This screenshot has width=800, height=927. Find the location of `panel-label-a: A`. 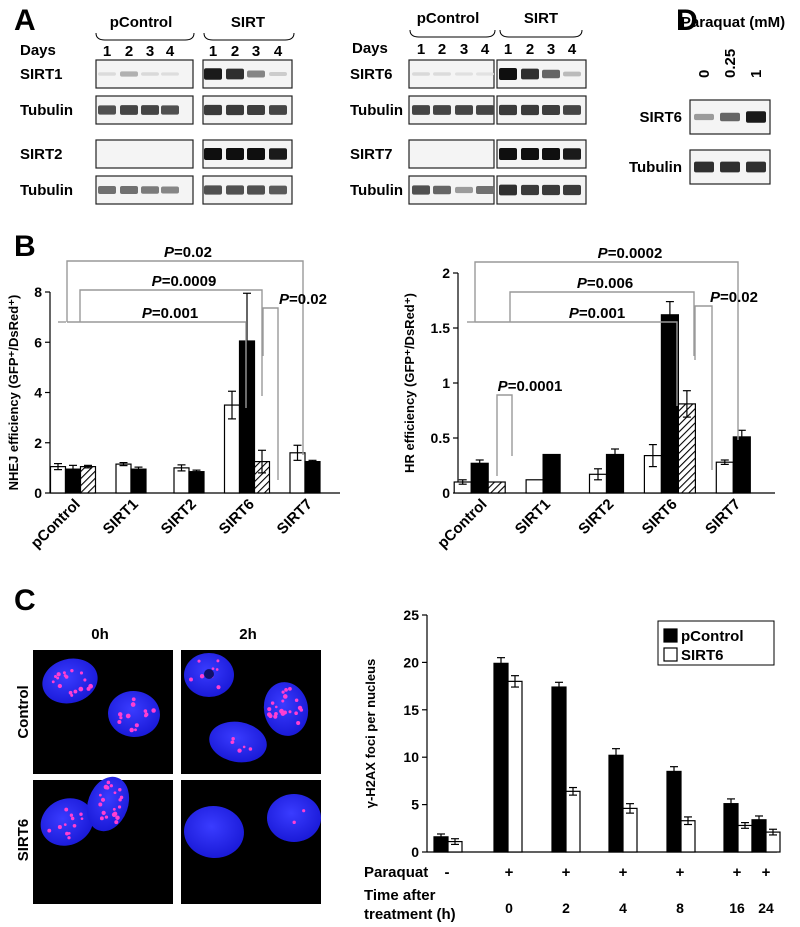

panel-label-a: A is located at coordinates (25, 20).